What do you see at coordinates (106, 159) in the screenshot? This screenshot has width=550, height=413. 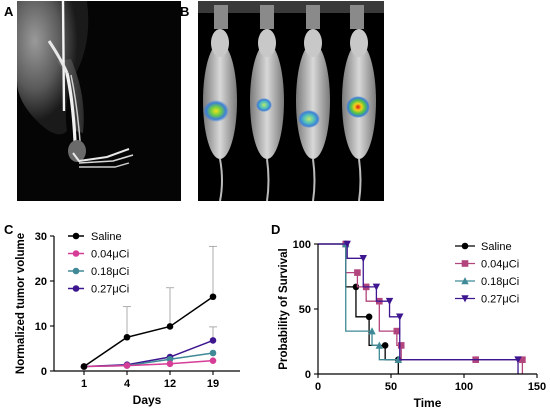 I see `toe-bones` at bounding box center [106, 159].